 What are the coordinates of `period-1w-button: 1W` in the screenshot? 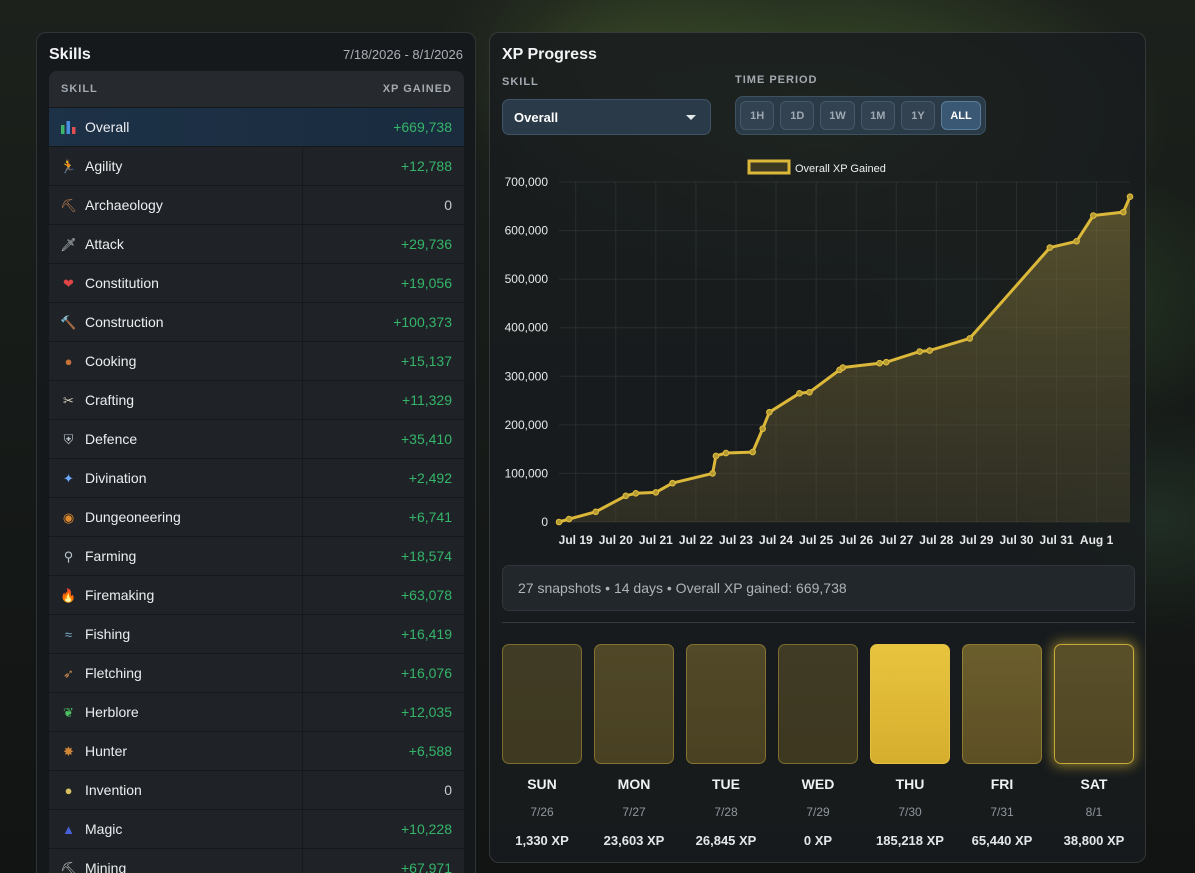 It's located at (837, 115).